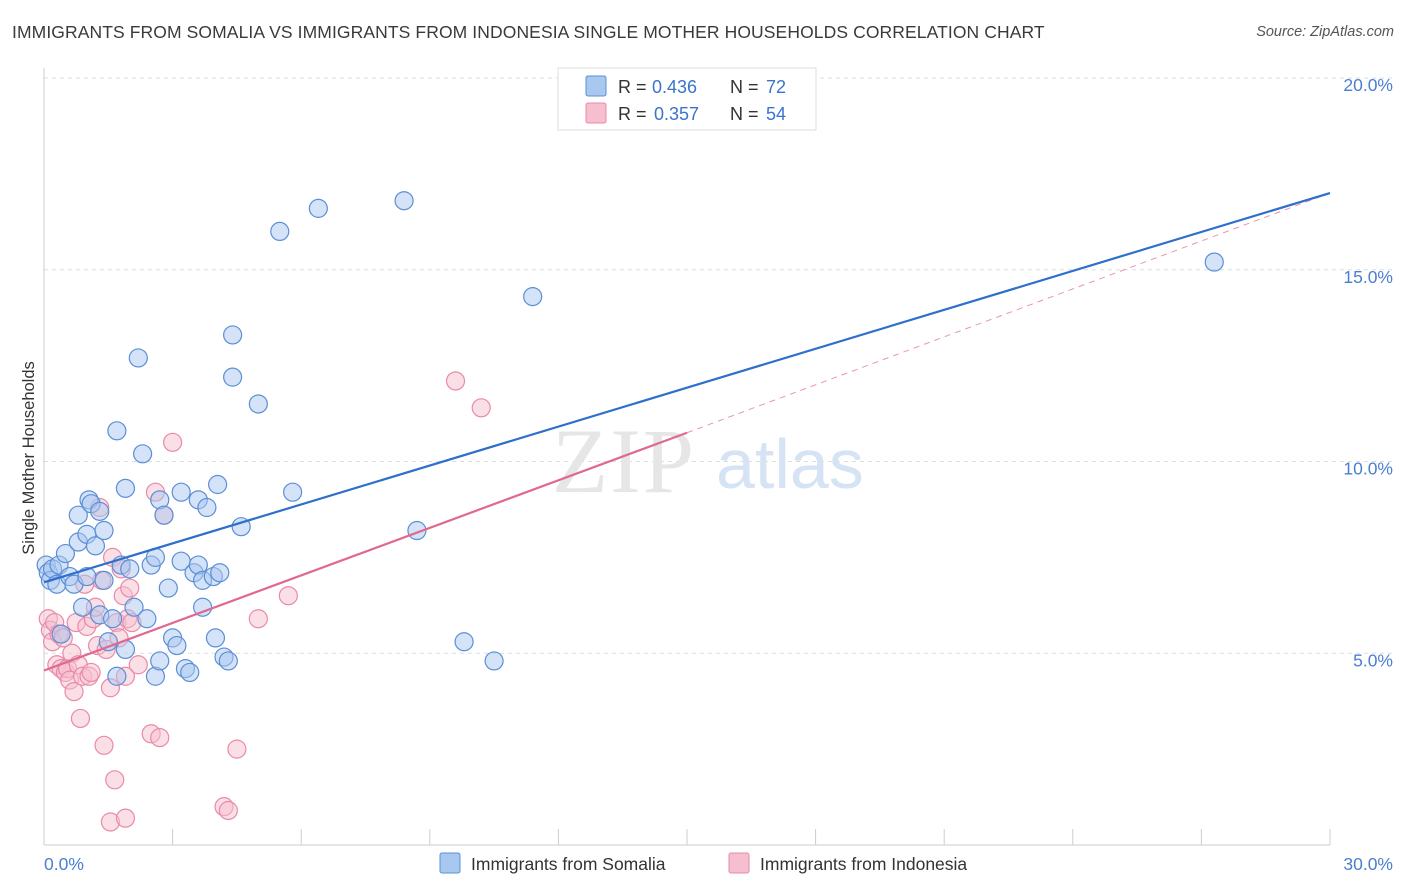 Image resolution: width=1406 pixels, height=892 pixels. Describe the element at coordinates (632, 114) in the screenshot. I see `legend-r-label-indonesia: R =` at that location.